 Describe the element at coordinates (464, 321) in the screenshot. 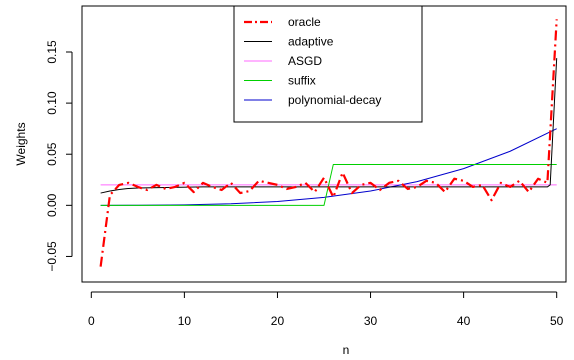

I see `x-tick-label: 40` at that location.